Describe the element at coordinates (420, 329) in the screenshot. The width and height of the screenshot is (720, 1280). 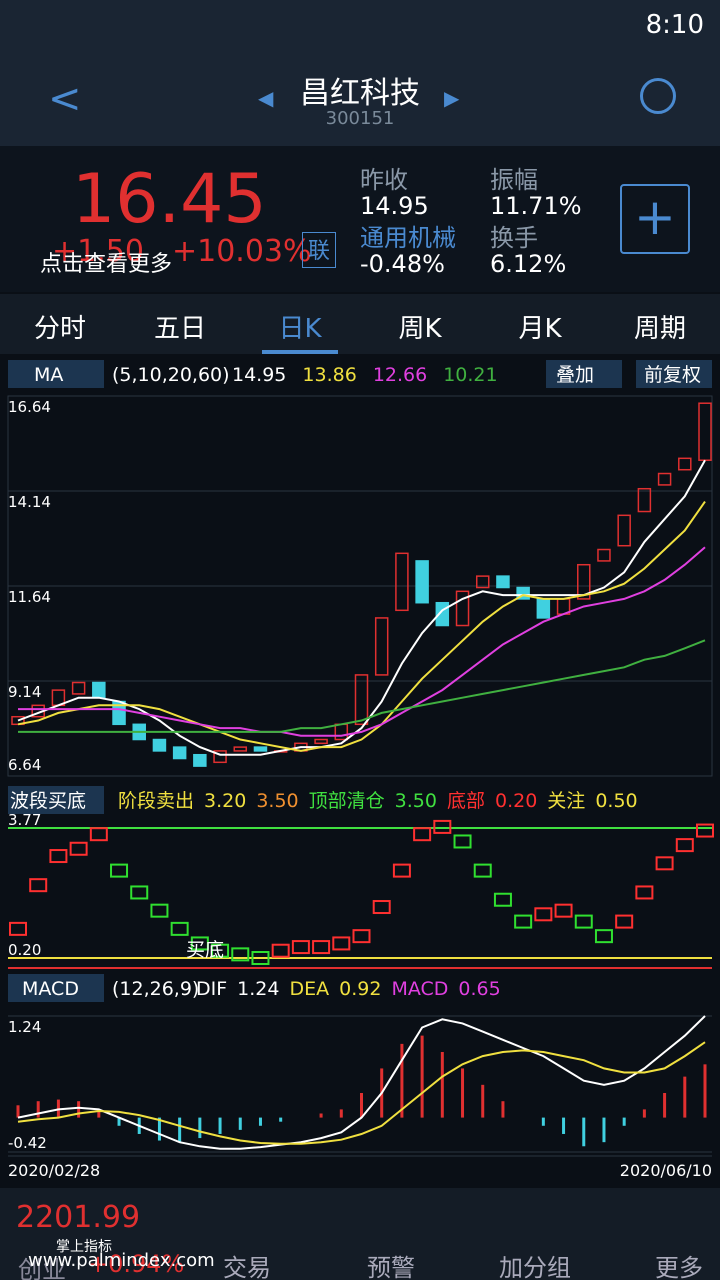
I see `tab: 周K` at that location.